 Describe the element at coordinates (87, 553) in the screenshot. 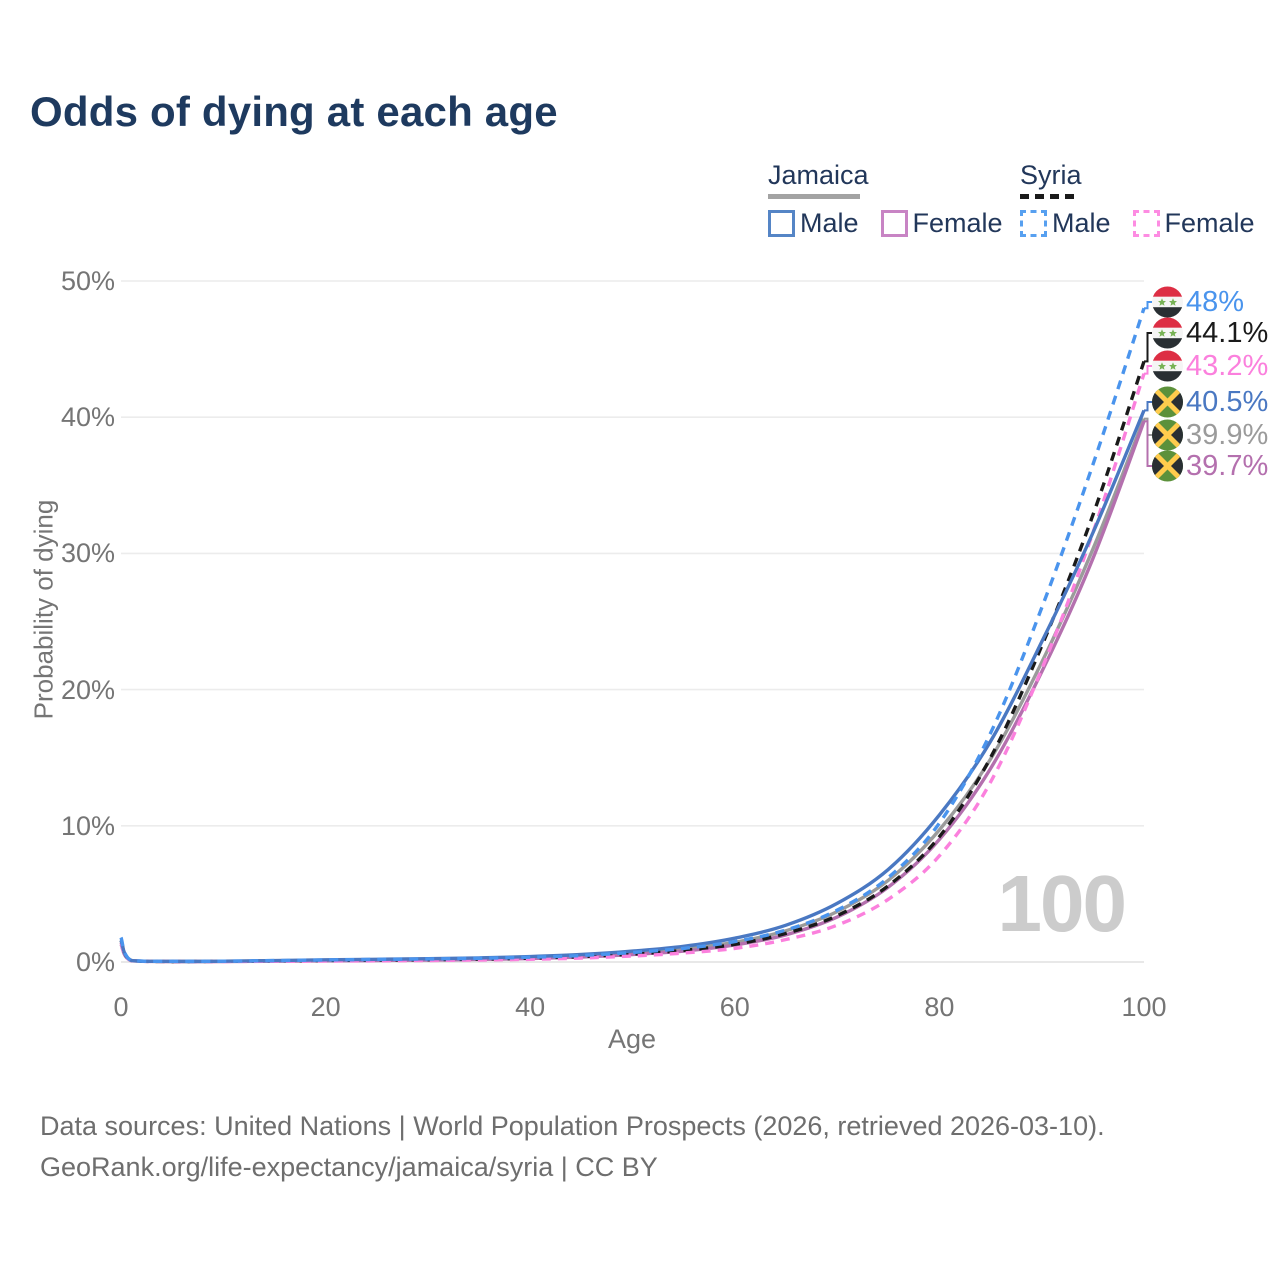

I see `y-tick-label: 30%` at that location.